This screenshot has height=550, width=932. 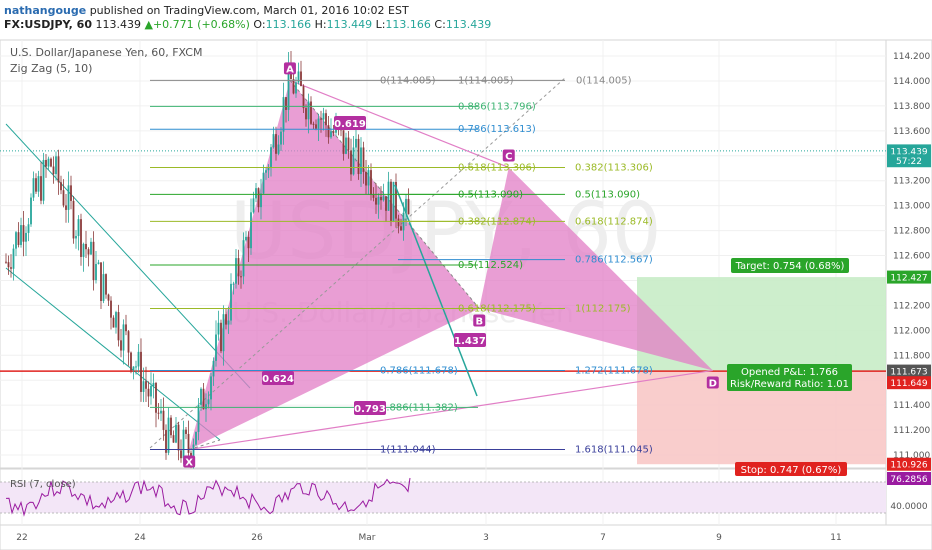 I want to click on time-tick-label: 24, so click(x=140, y=538).